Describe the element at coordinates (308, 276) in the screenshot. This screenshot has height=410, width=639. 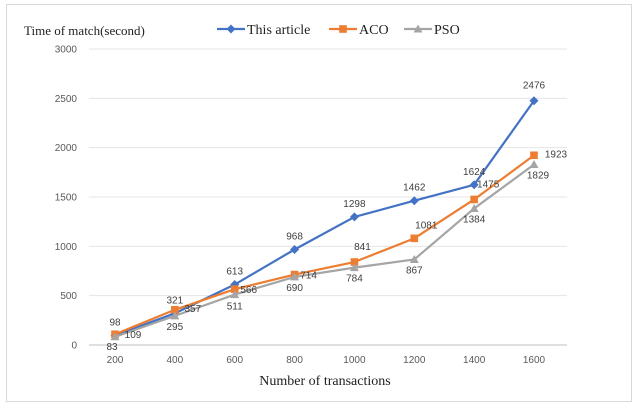
I see `data-label: 714` at that location.